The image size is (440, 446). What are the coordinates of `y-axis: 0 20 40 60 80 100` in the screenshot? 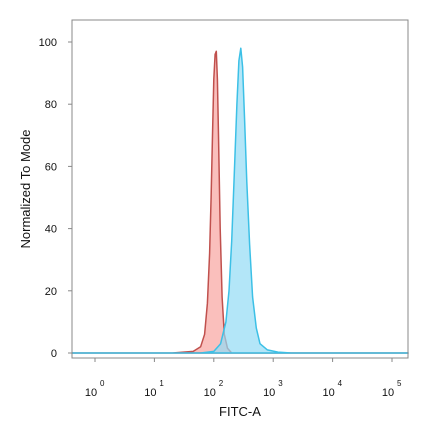 It's located at (55, 198).